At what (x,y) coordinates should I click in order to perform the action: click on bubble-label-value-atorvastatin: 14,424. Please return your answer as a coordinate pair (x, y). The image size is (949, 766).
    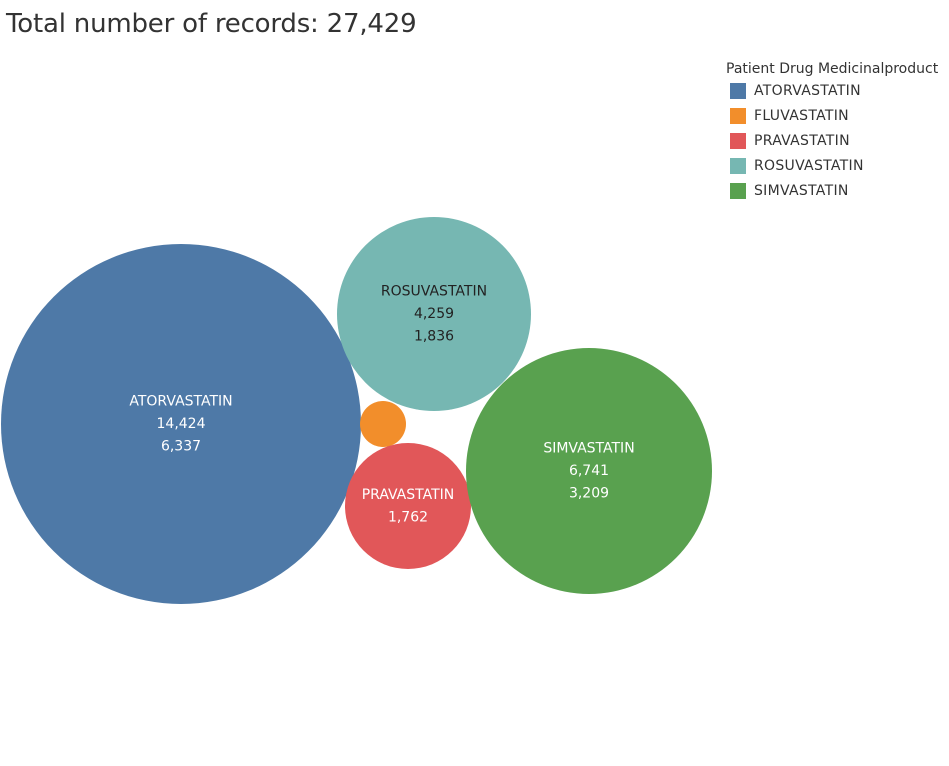
    Looking at the image, I should click on (181, 424).